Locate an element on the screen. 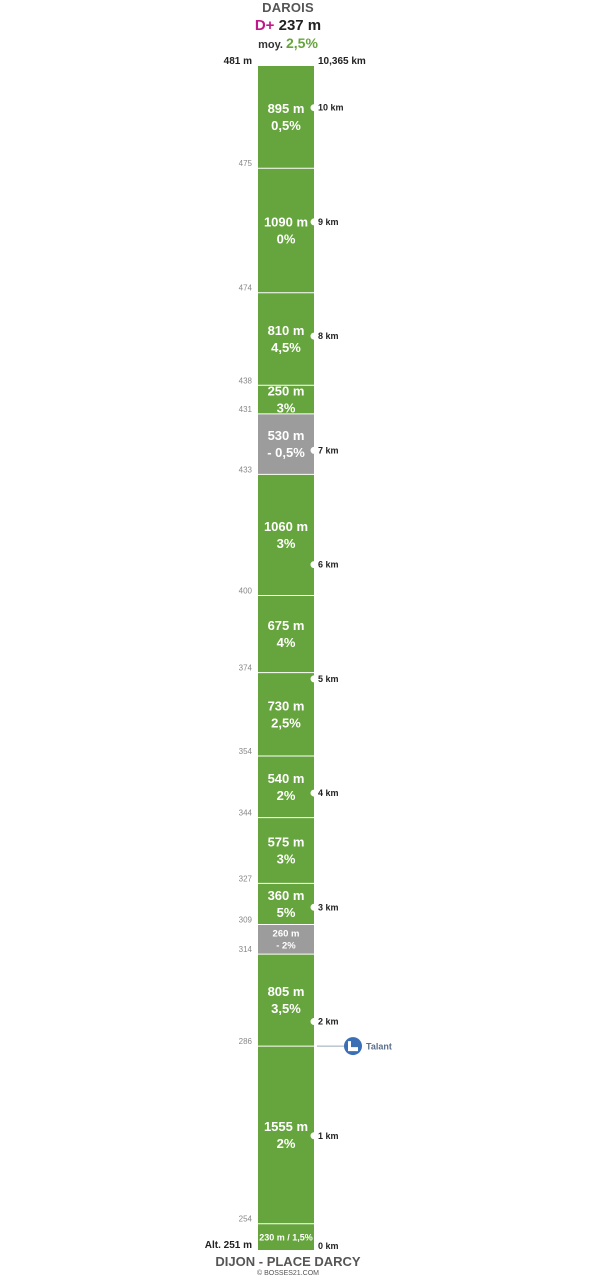 The width and height of the screenshot is (600, 1280). elevation-gain-label: D+ is located at coordinates (264, 25).